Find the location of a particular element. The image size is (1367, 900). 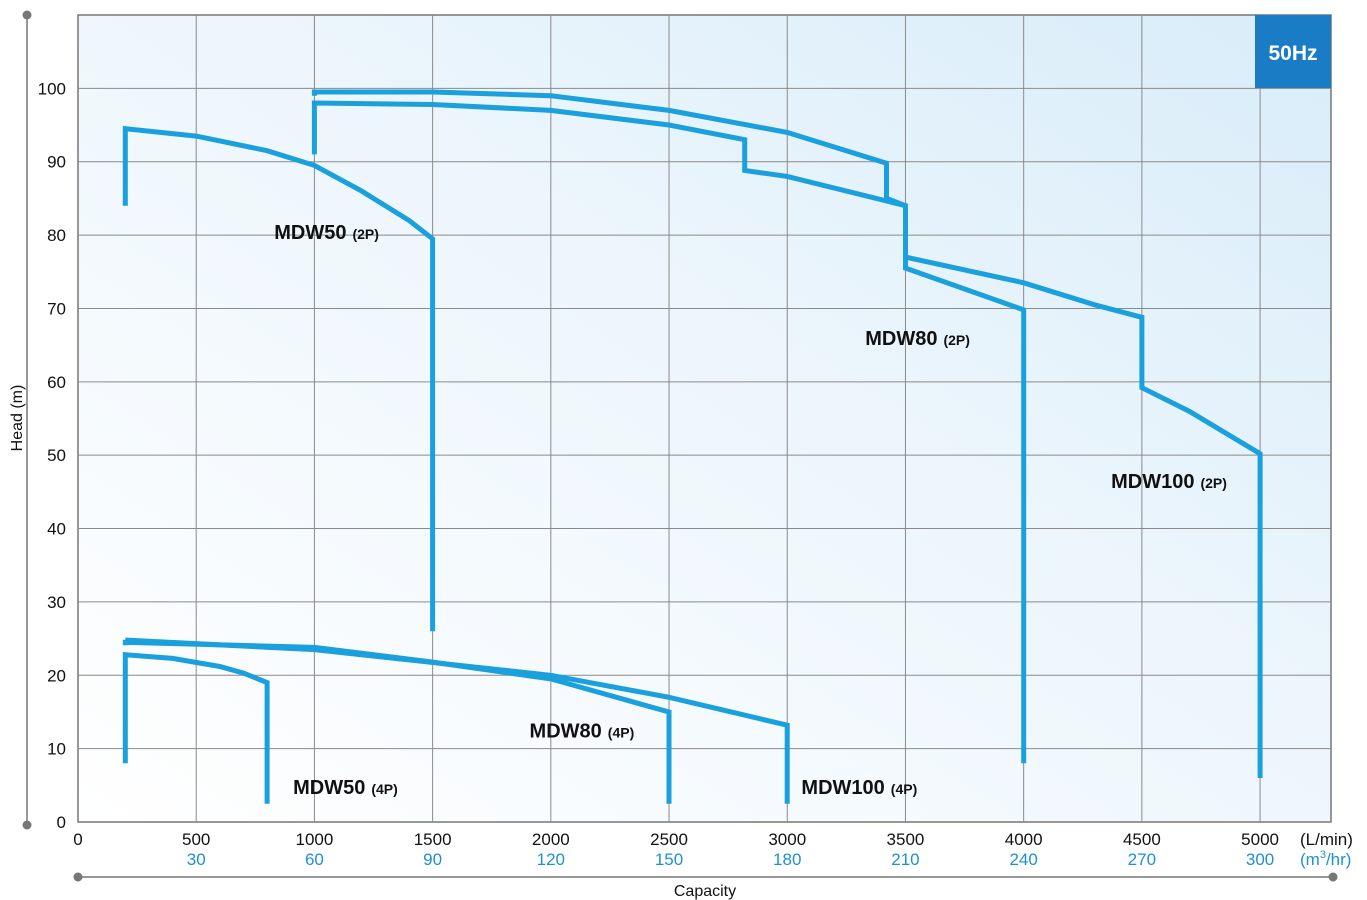

y-tick-label: 10 is located at coordinates (56, 749).